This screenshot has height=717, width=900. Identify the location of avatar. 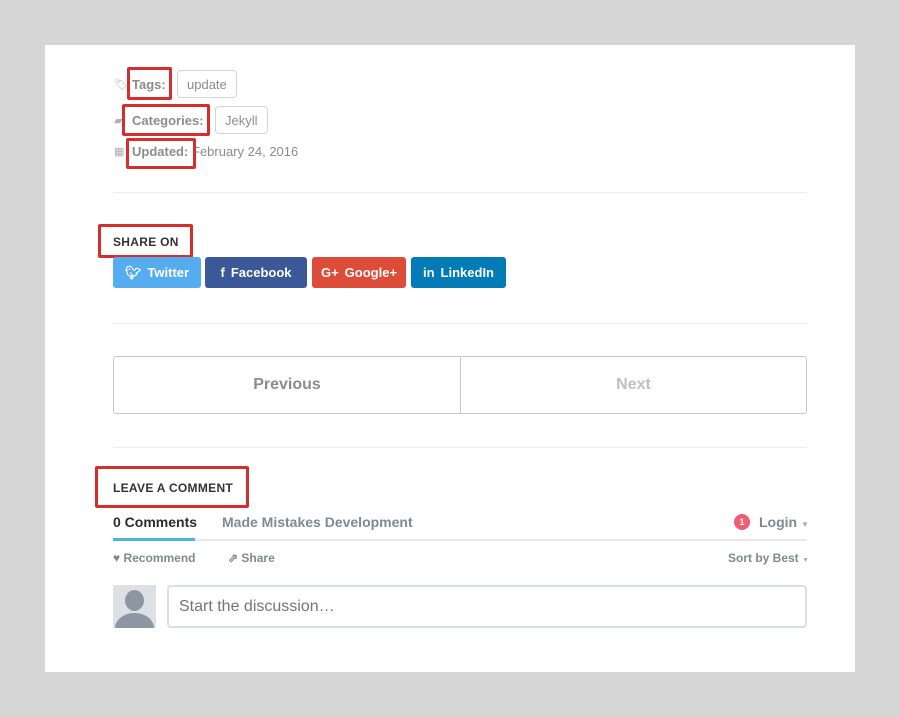
(134, 606).